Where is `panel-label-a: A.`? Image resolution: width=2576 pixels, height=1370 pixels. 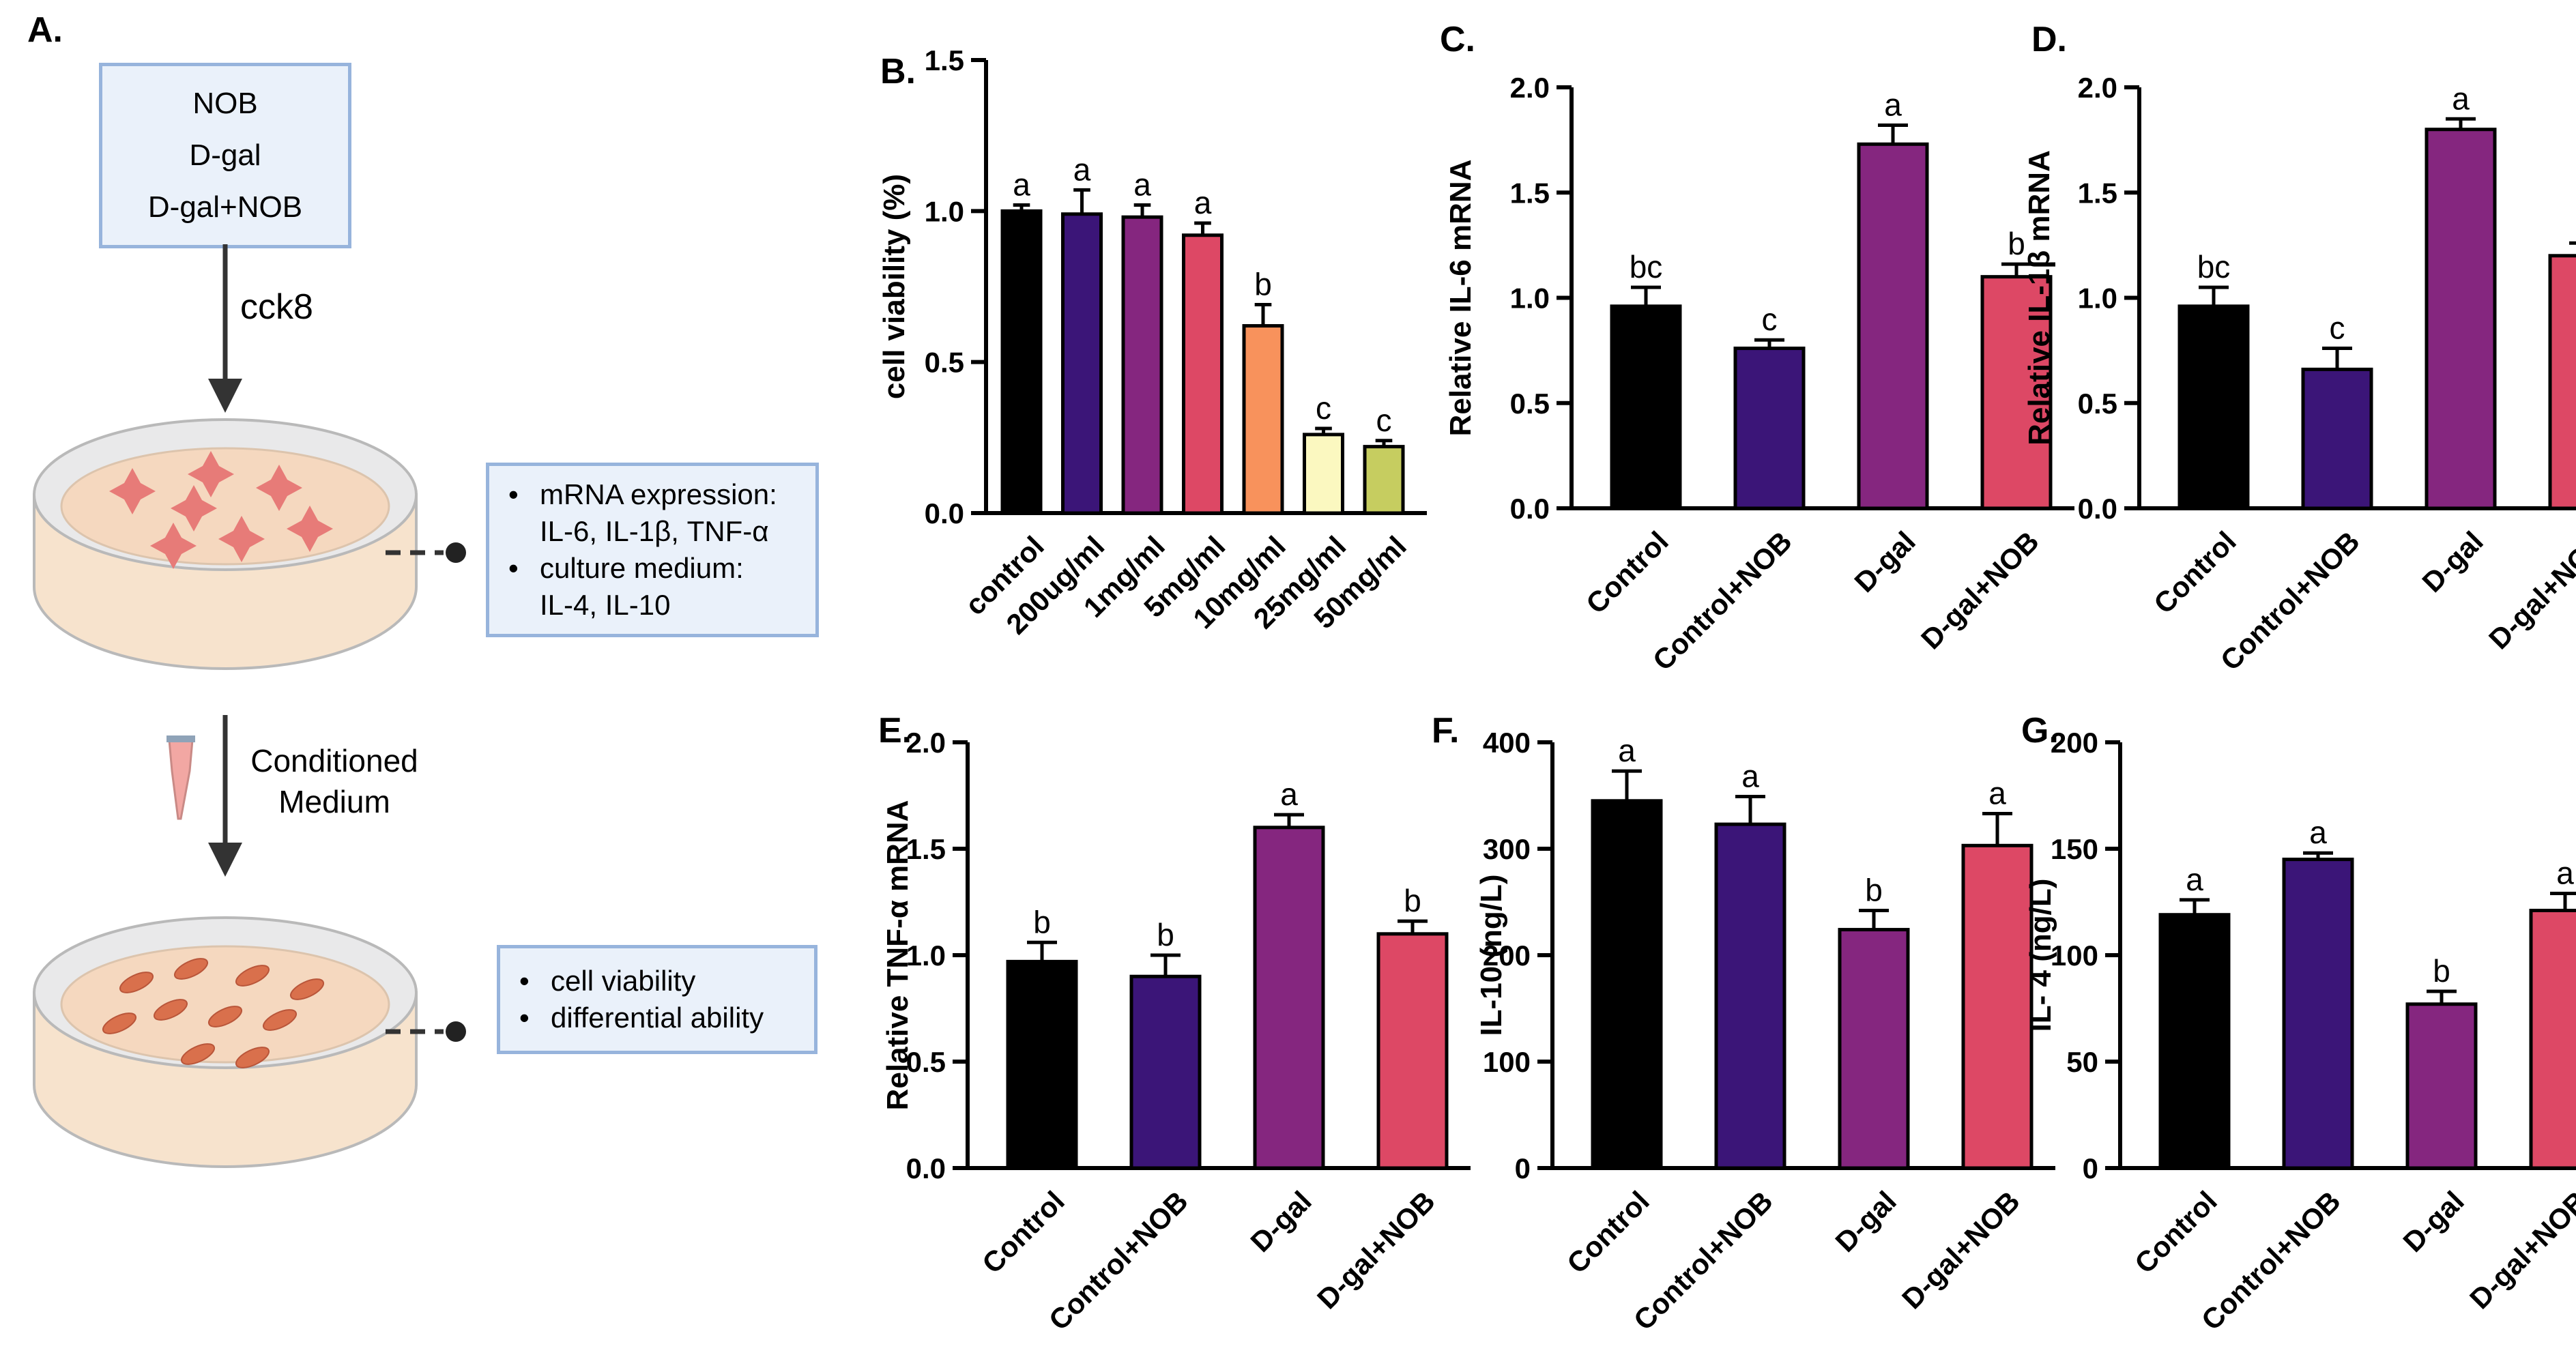 panel-label-a: A. is located at coordinates (45, 30).